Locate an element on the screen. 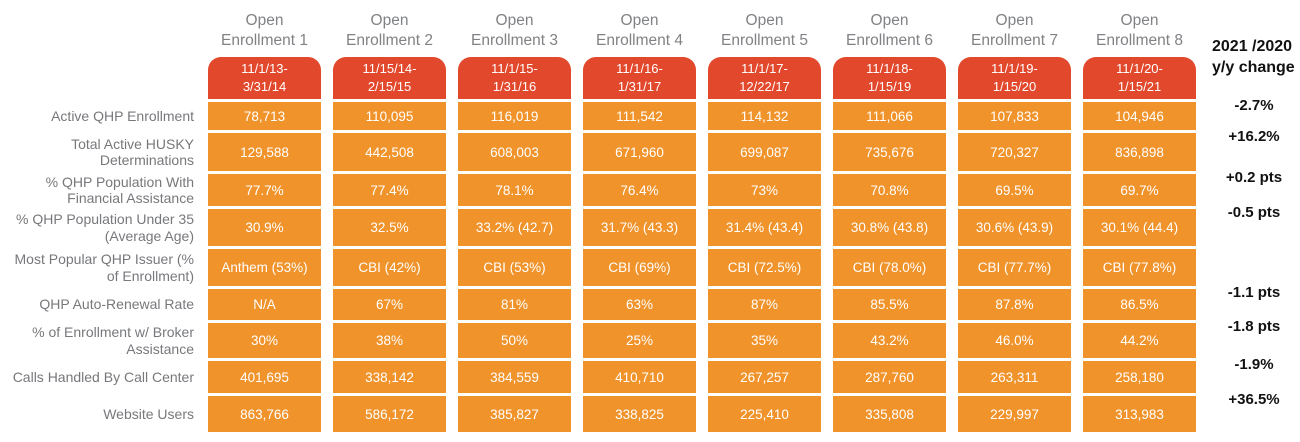  yoy-change-header-line1: 2021 /2020 is located at coordinates (1252, 46).